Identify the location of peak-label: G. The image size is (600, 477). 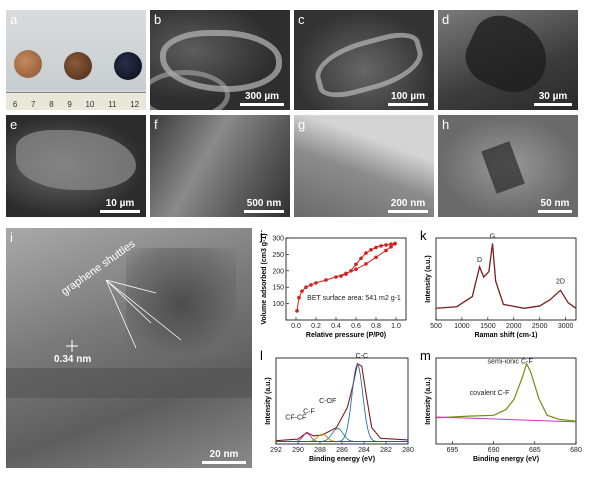
(492, 236).